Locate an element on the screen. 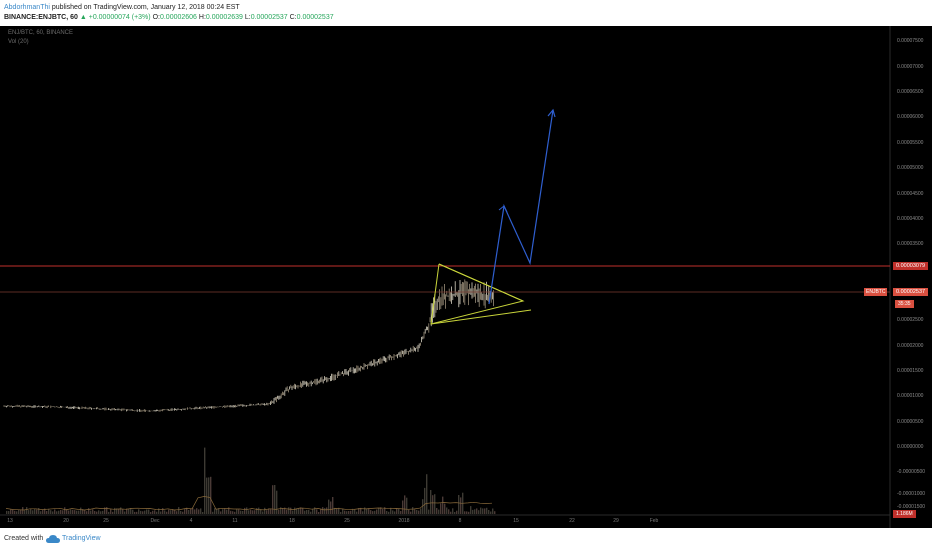 This screenshot has height=550, width=932. x-tick: 13 is located at coordinates (10, 521).